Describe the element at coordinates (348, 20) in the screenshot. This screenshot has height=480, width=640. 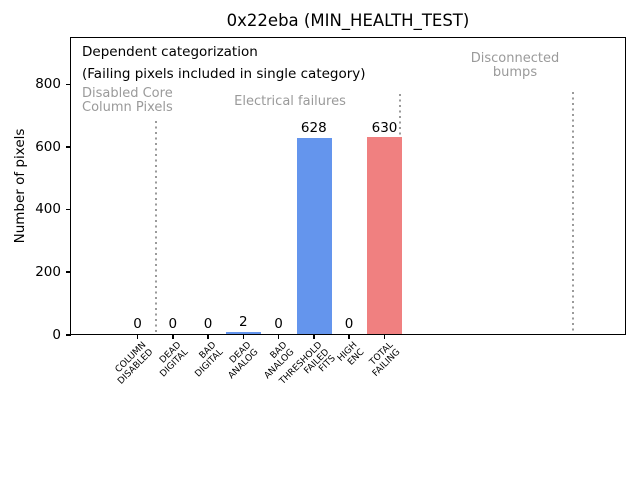
I see `chart-title: 0x22eba (MIN_HEALTH_TEST)` at that location.